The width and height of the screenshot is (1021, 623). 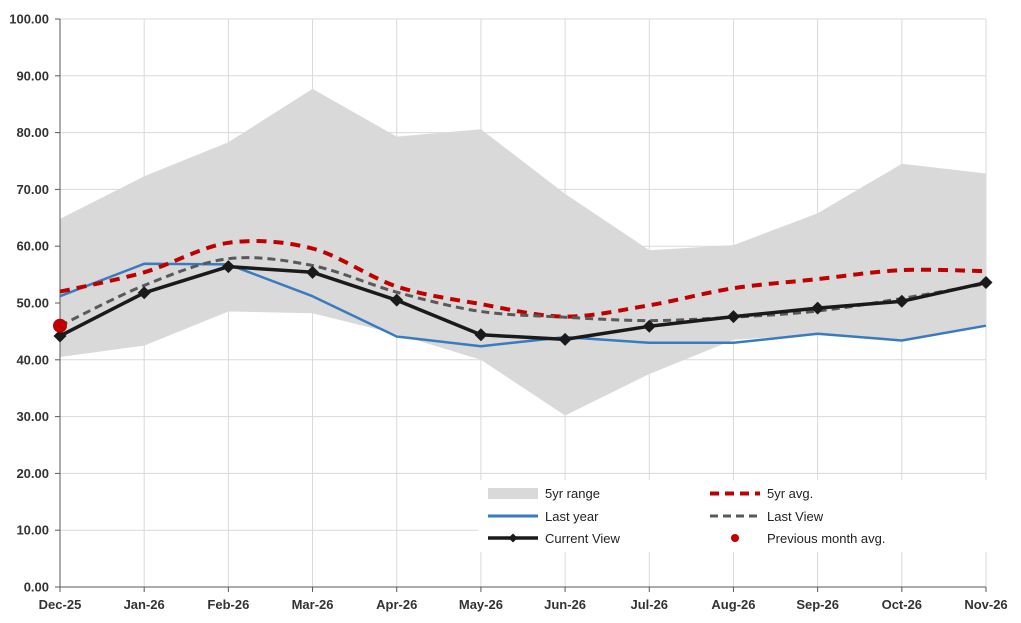 I want to click on legend-label-previous-month-avg: Previous month avg., so click(x=826, y=538).